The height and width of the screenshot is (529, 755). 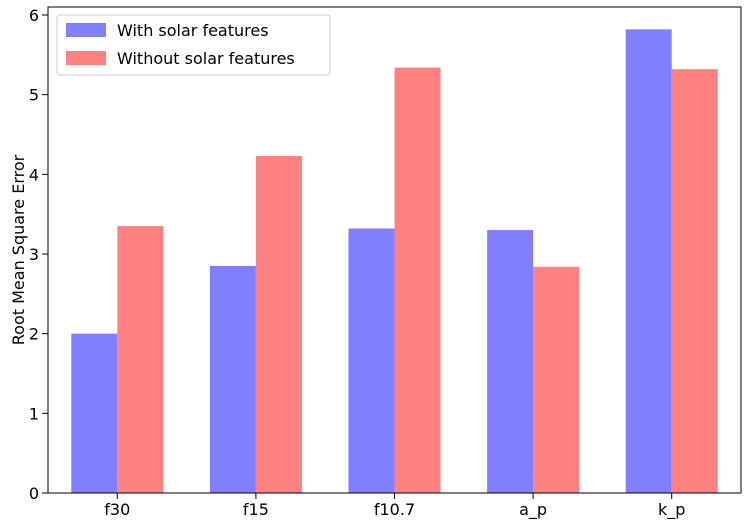 What do you see at coordinates (556, 379) in the screenshot?
I see `bar-without-solar-features-a-p` at bounding box center [556, 379].